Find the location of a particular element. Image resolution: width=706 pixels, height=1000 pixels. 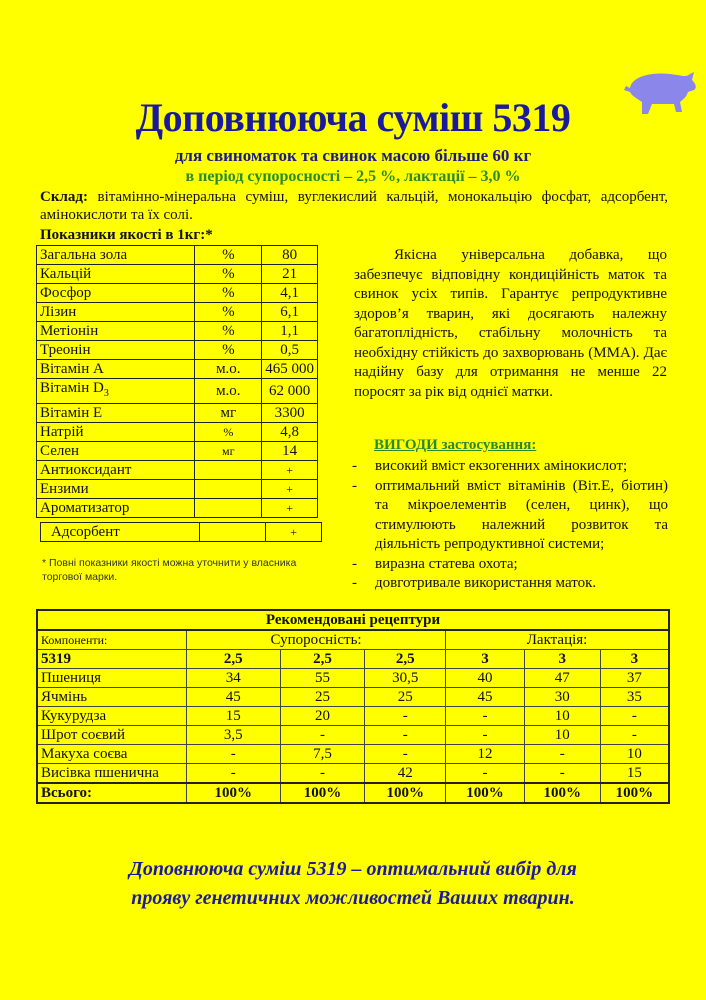

recipe-value: 40 is located at coordinates (485, 678).